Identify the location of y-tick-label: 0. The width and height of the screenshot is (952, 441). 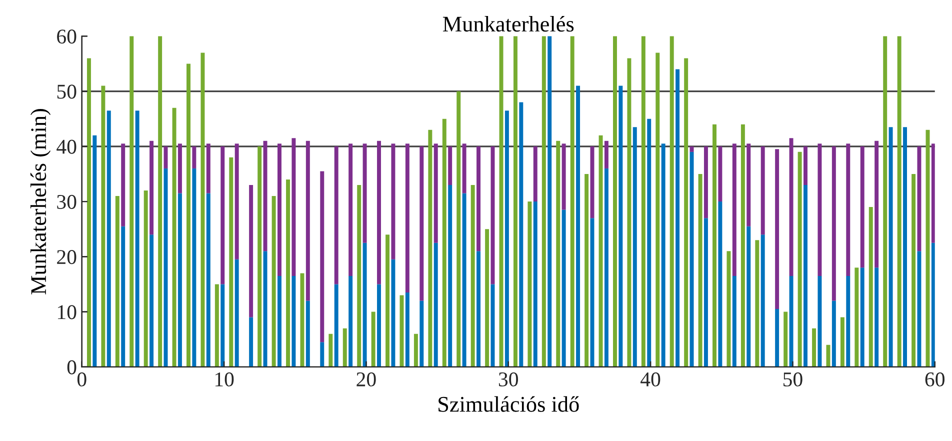
(71, 367).